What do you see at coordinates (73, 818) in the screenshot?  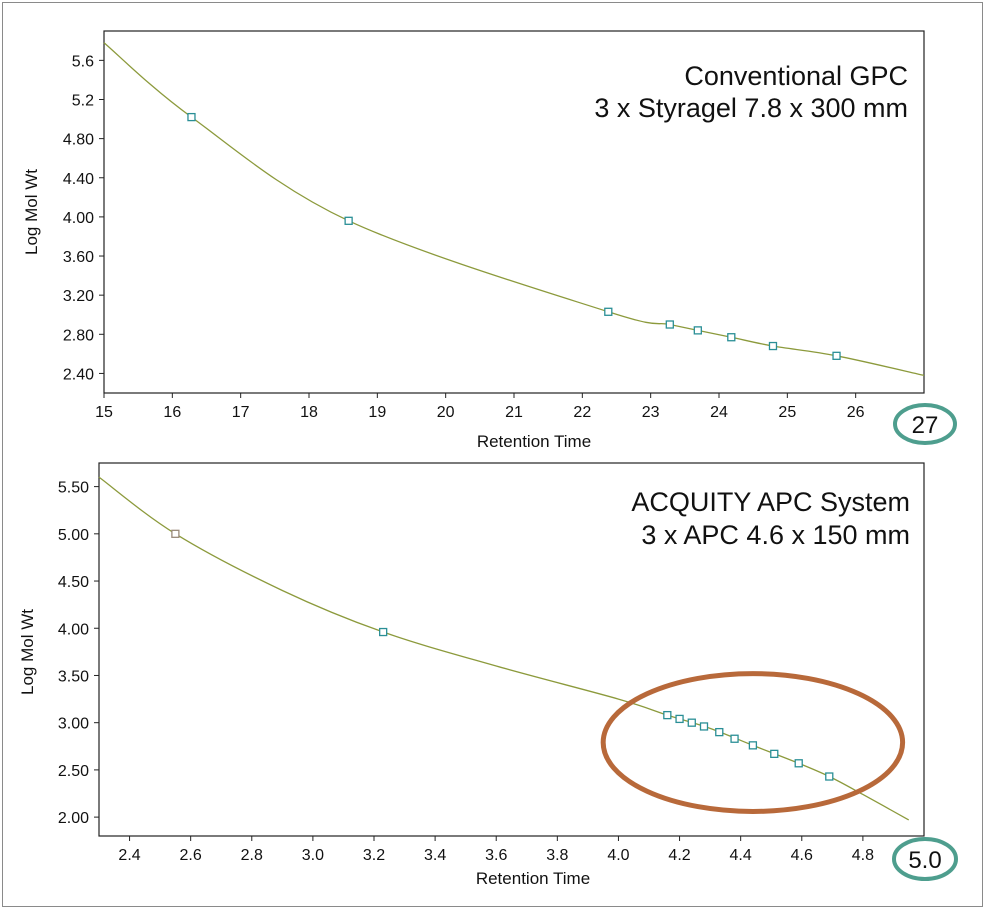 I see `y-tick-label: 2.00` at bounding box center [73, 818].